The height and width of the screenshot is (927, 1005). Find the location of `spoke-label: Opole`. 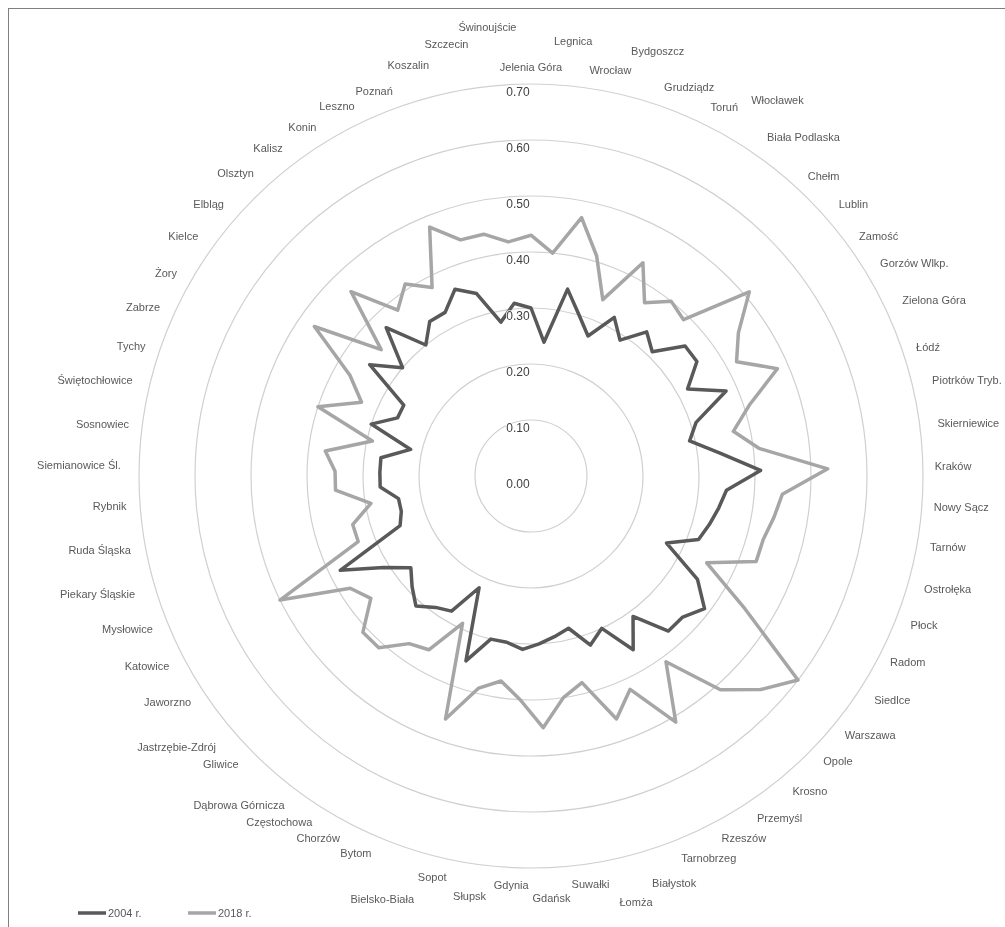

spoke-label: Opole is located at coordinates (838, 761).